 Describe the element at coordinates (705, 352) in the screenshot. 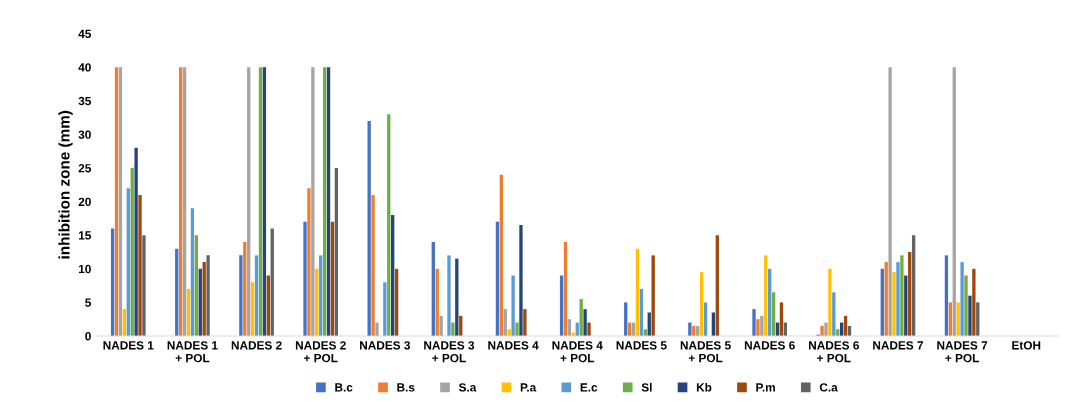

I see `x-tick-label: NADES 5 + POL` at that location.